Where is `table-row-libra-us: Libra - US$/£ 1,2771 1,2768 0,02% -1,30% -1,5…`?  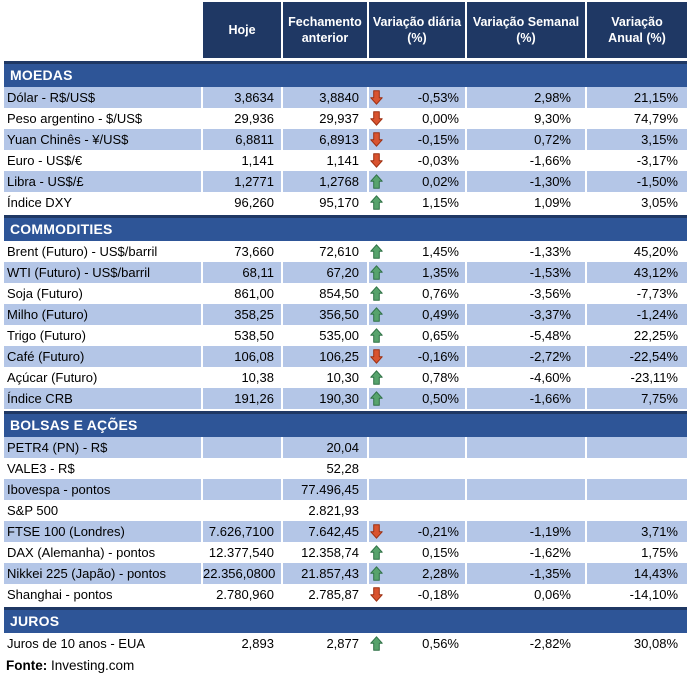 table-row-libra-us: Libra - US$/£ 1,2771 1,2768 0,02% -1,30% -1,5… is located at coordinates (345, 181).